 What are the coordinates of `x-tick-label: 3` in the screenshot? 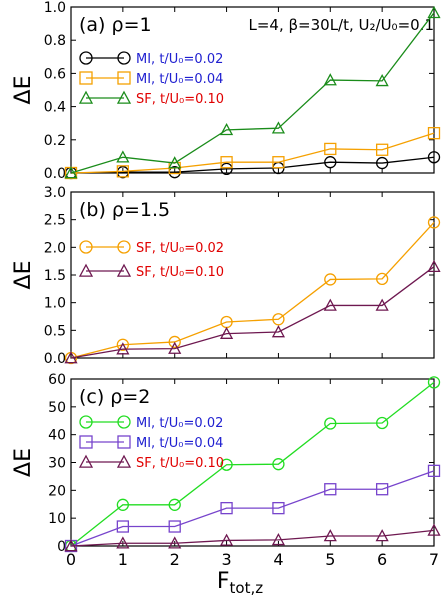 It's located at (226, 559).